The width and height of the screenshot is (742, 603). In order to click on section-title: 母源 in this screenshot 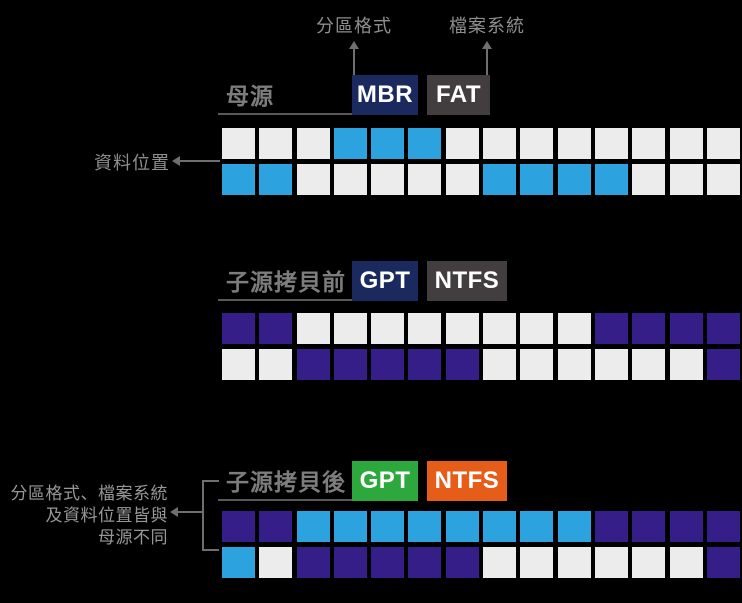, I will do `click(250, 96)`.